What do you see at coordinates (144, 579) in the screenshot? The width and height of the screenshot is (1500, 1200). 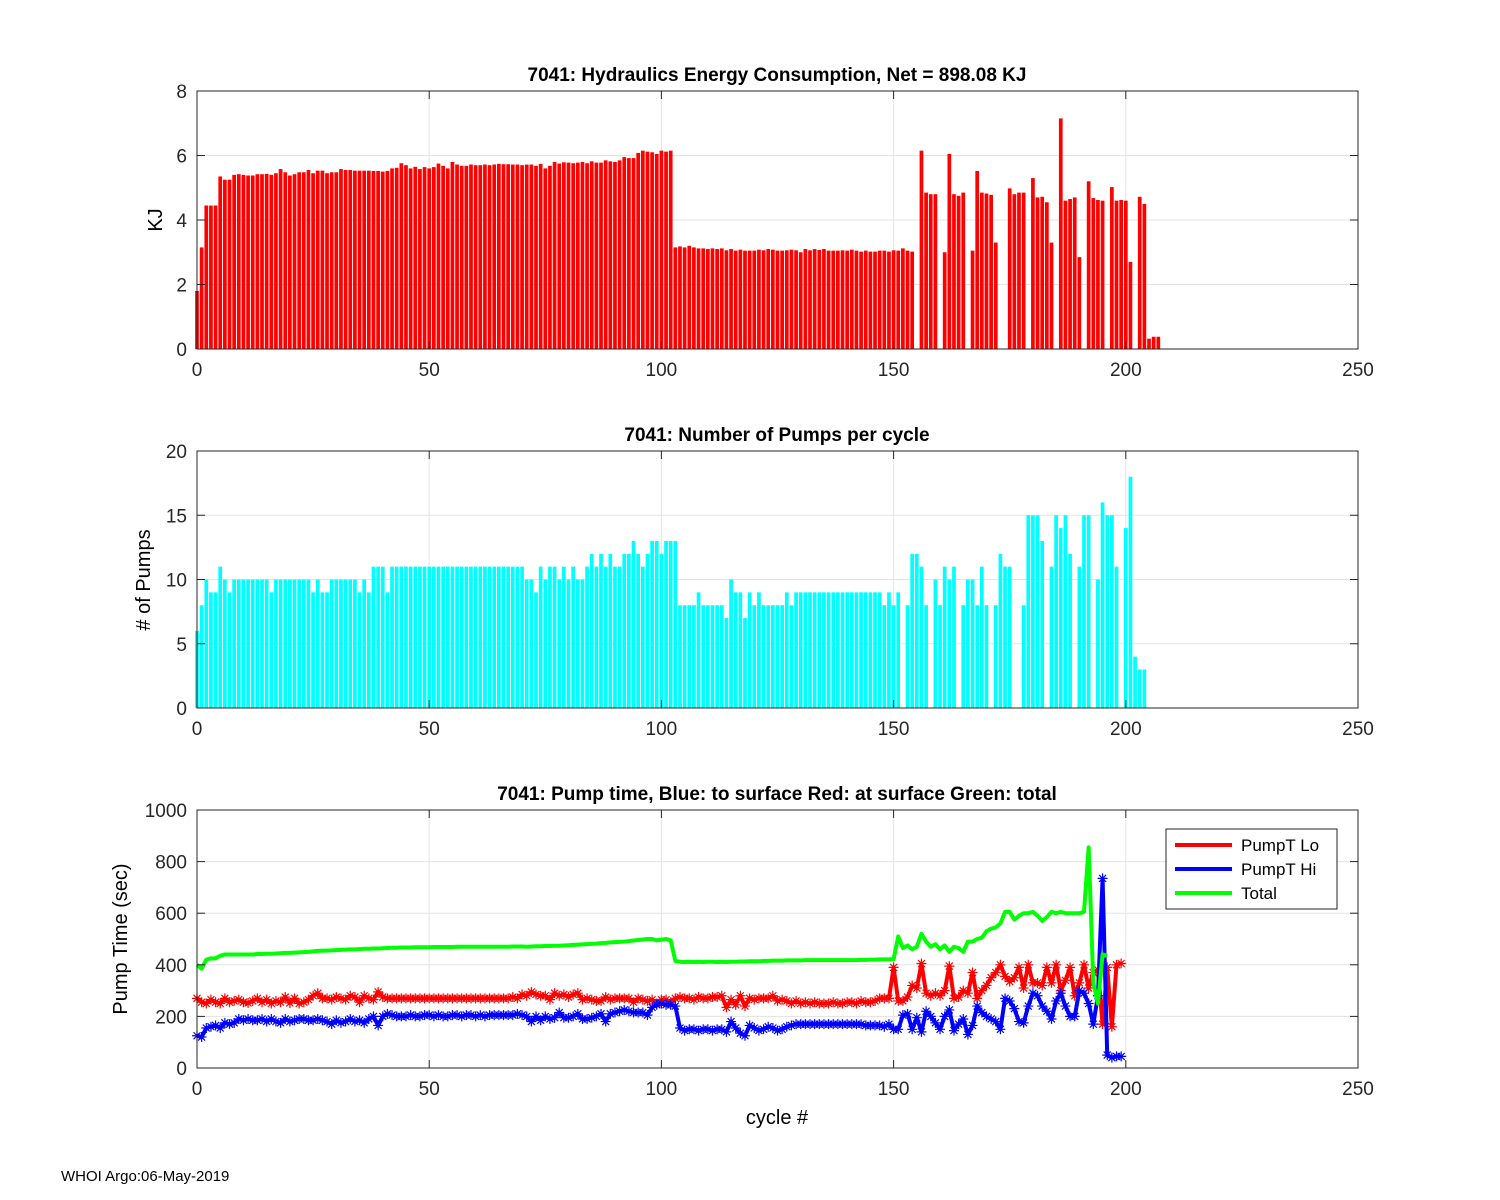 I see `pumps-chart-ylabel: # of Pumps` at bounding box center [144, 579].